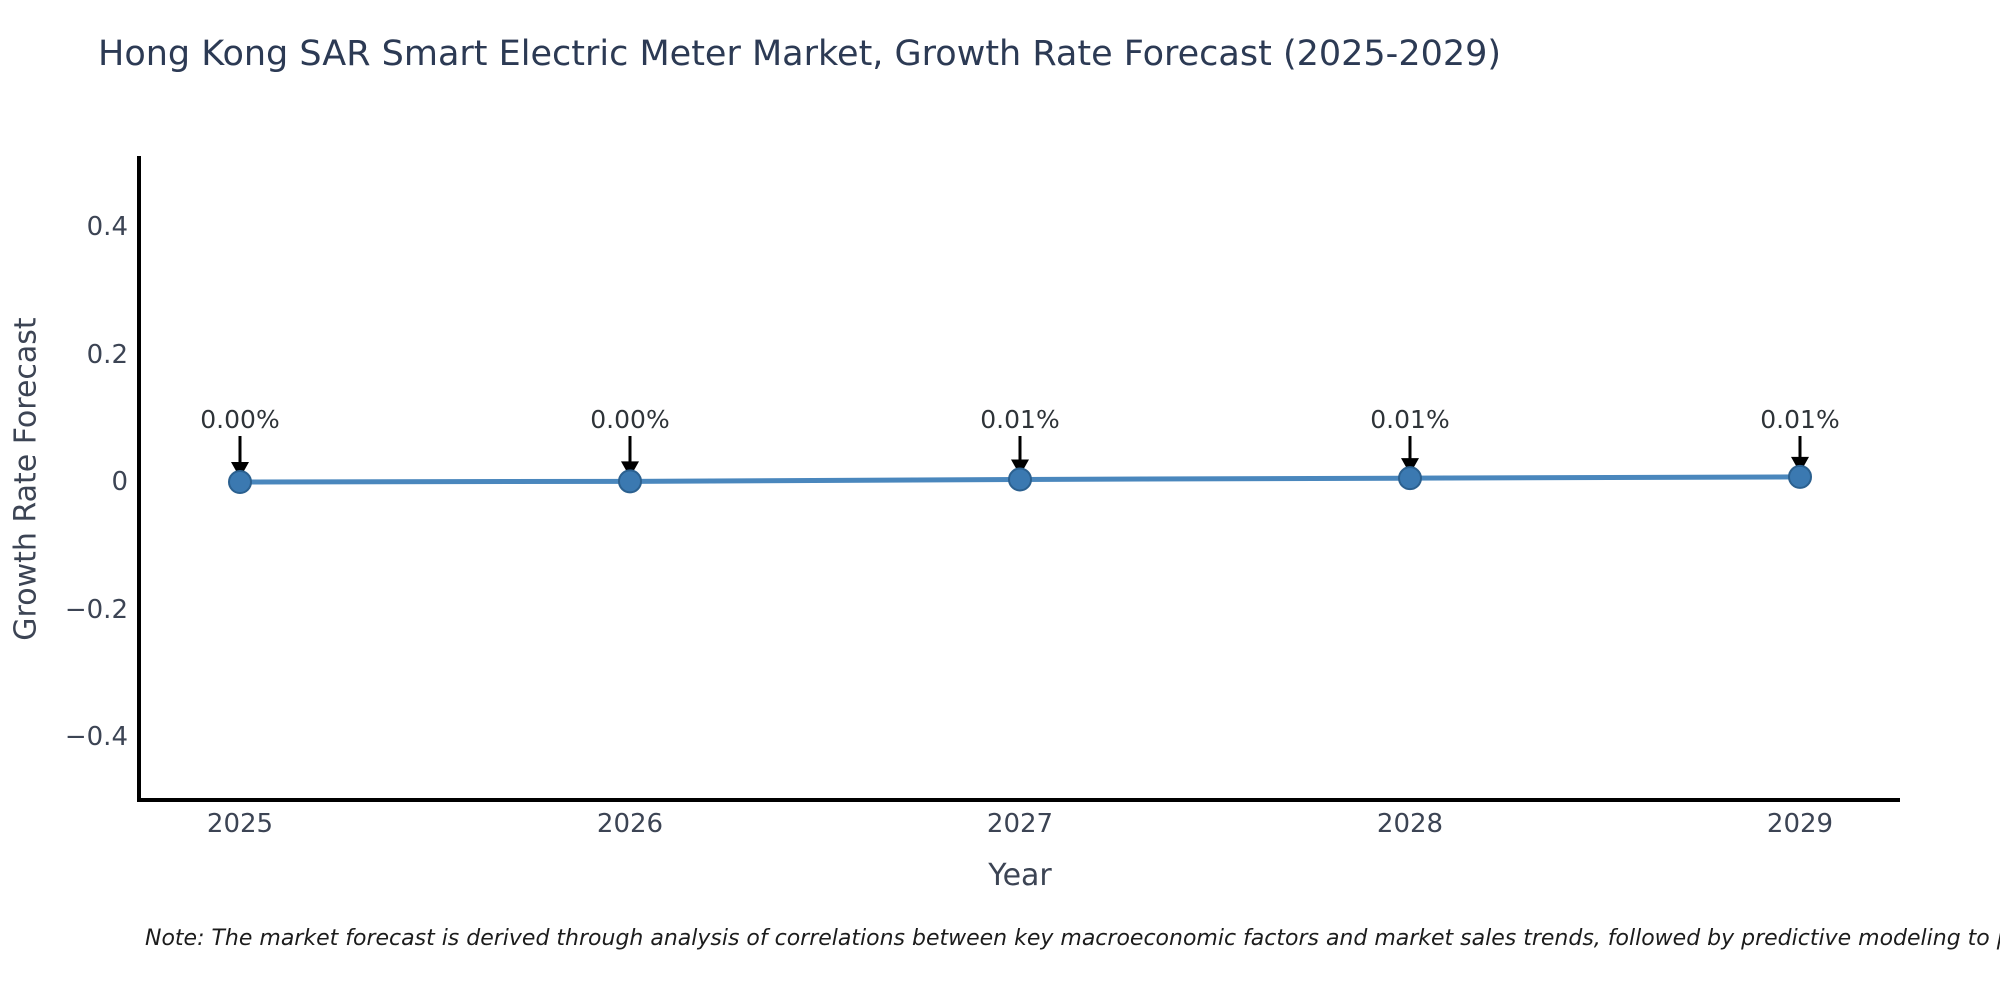 The height and width of the screenshot is (1000, 2000). What do you see at coordinates (240, 824) in the screenshot?
I see `x-tick-label: 2025` at bounding box center [240, 824].